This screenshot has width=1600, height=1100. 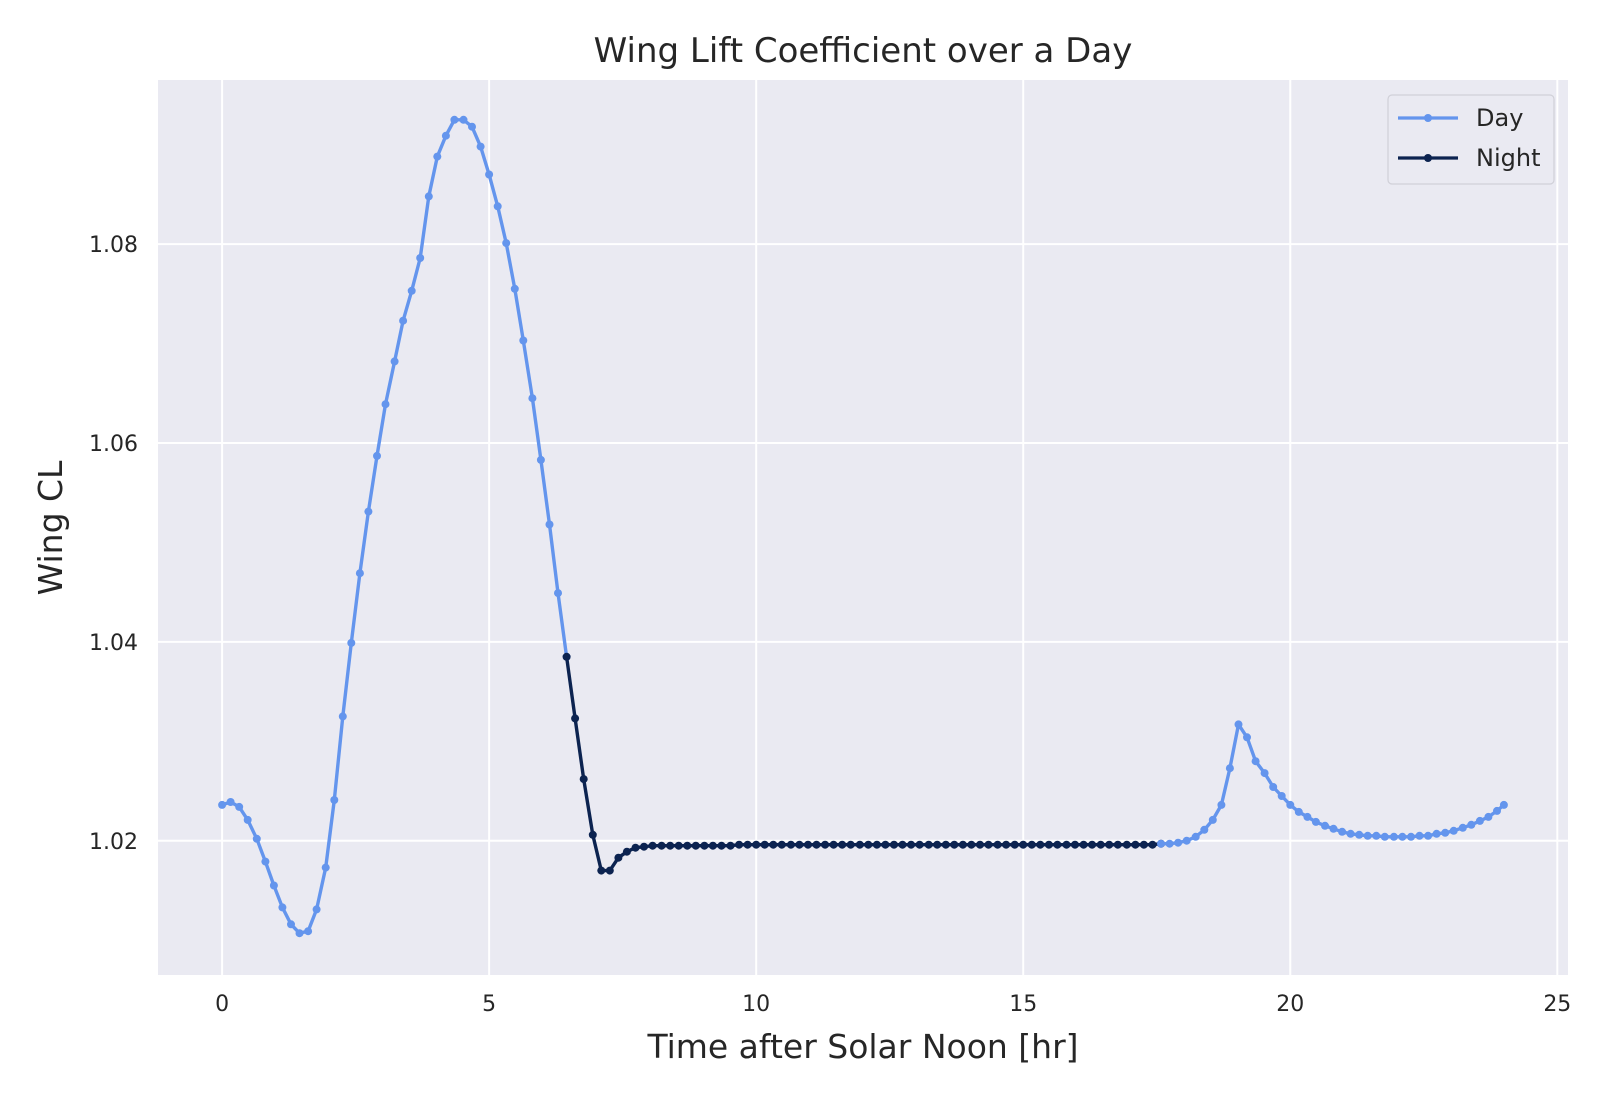 I want to click on series-day-evening, so click(x=1332, y=784).